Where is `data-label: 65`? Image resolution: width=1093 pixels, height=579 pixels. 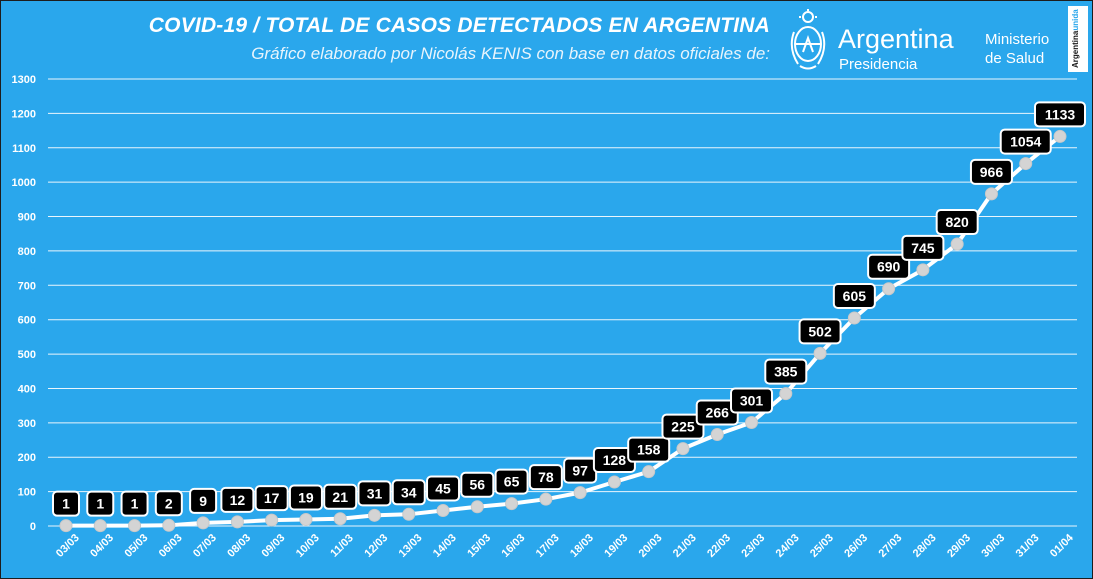
data-label: 65 is located at coordinates (511, 481).